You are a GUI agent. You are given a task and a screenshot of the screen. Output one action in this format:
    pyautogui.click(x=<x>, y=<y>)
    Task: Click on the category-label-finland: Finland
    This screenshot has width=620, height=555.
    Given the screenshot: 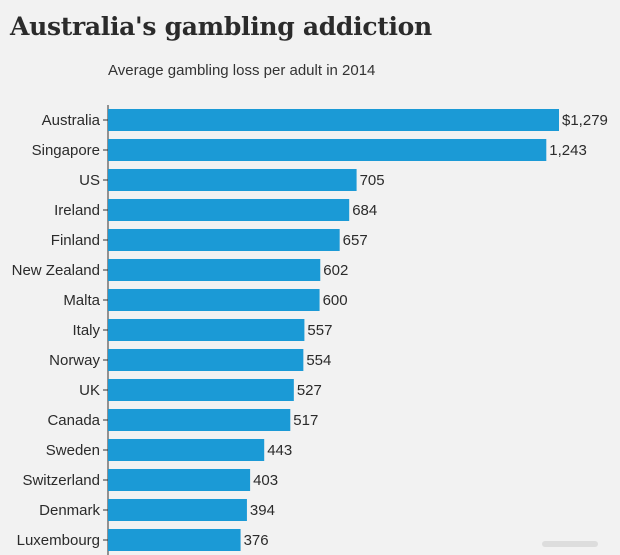 What is the action you would take?
    pyautogui.click(x=75, y=240)
    